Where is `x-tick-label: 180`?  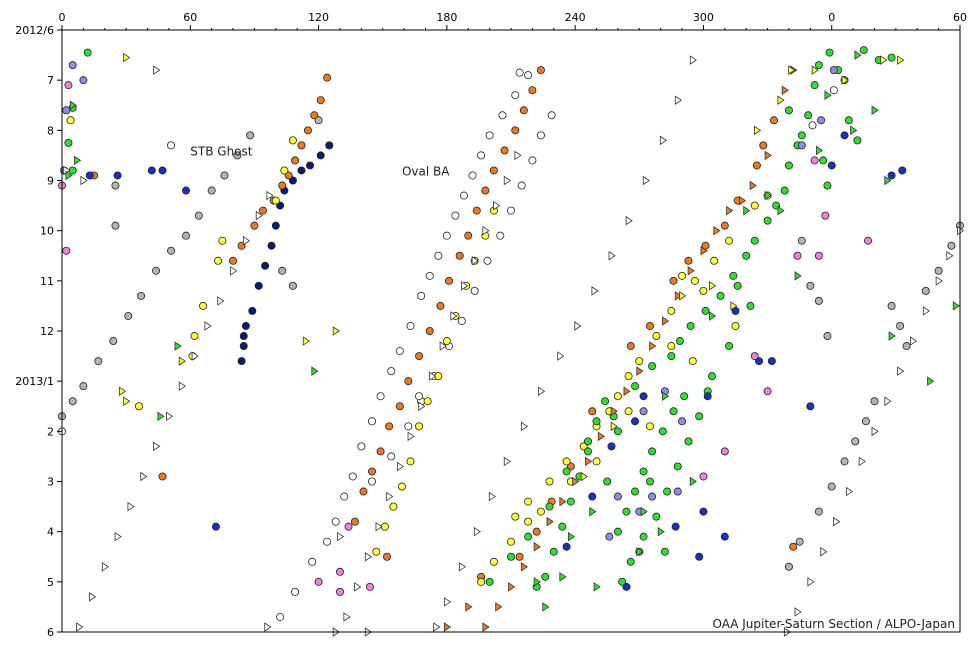 x-tick-label: 180 is located at coordinates (446, 17).